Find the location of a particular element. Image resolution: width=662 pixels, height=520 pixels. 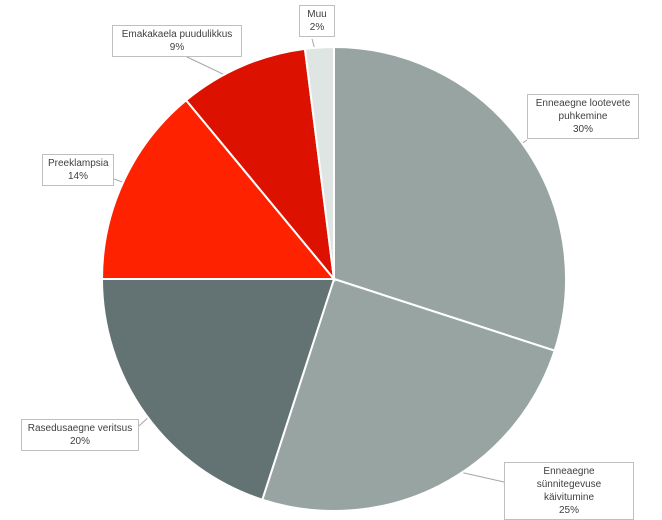

slice-label-1-percent: 25% is located at coordinates (568, 510).